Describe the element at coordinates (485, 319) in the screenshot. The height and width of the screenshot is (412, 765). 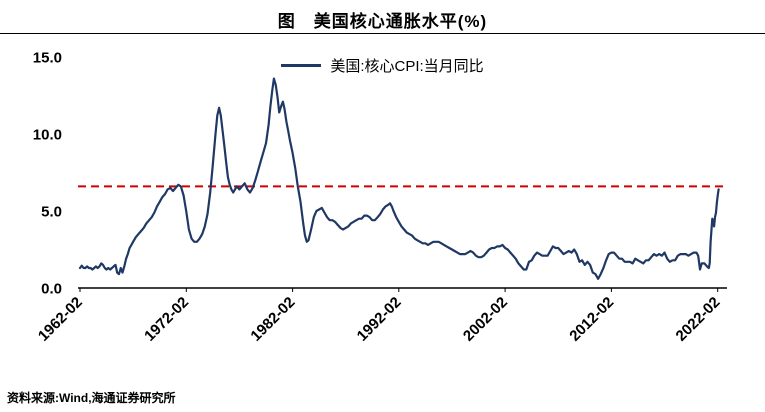
I see `x-tick-label: 2002-02` at that location.